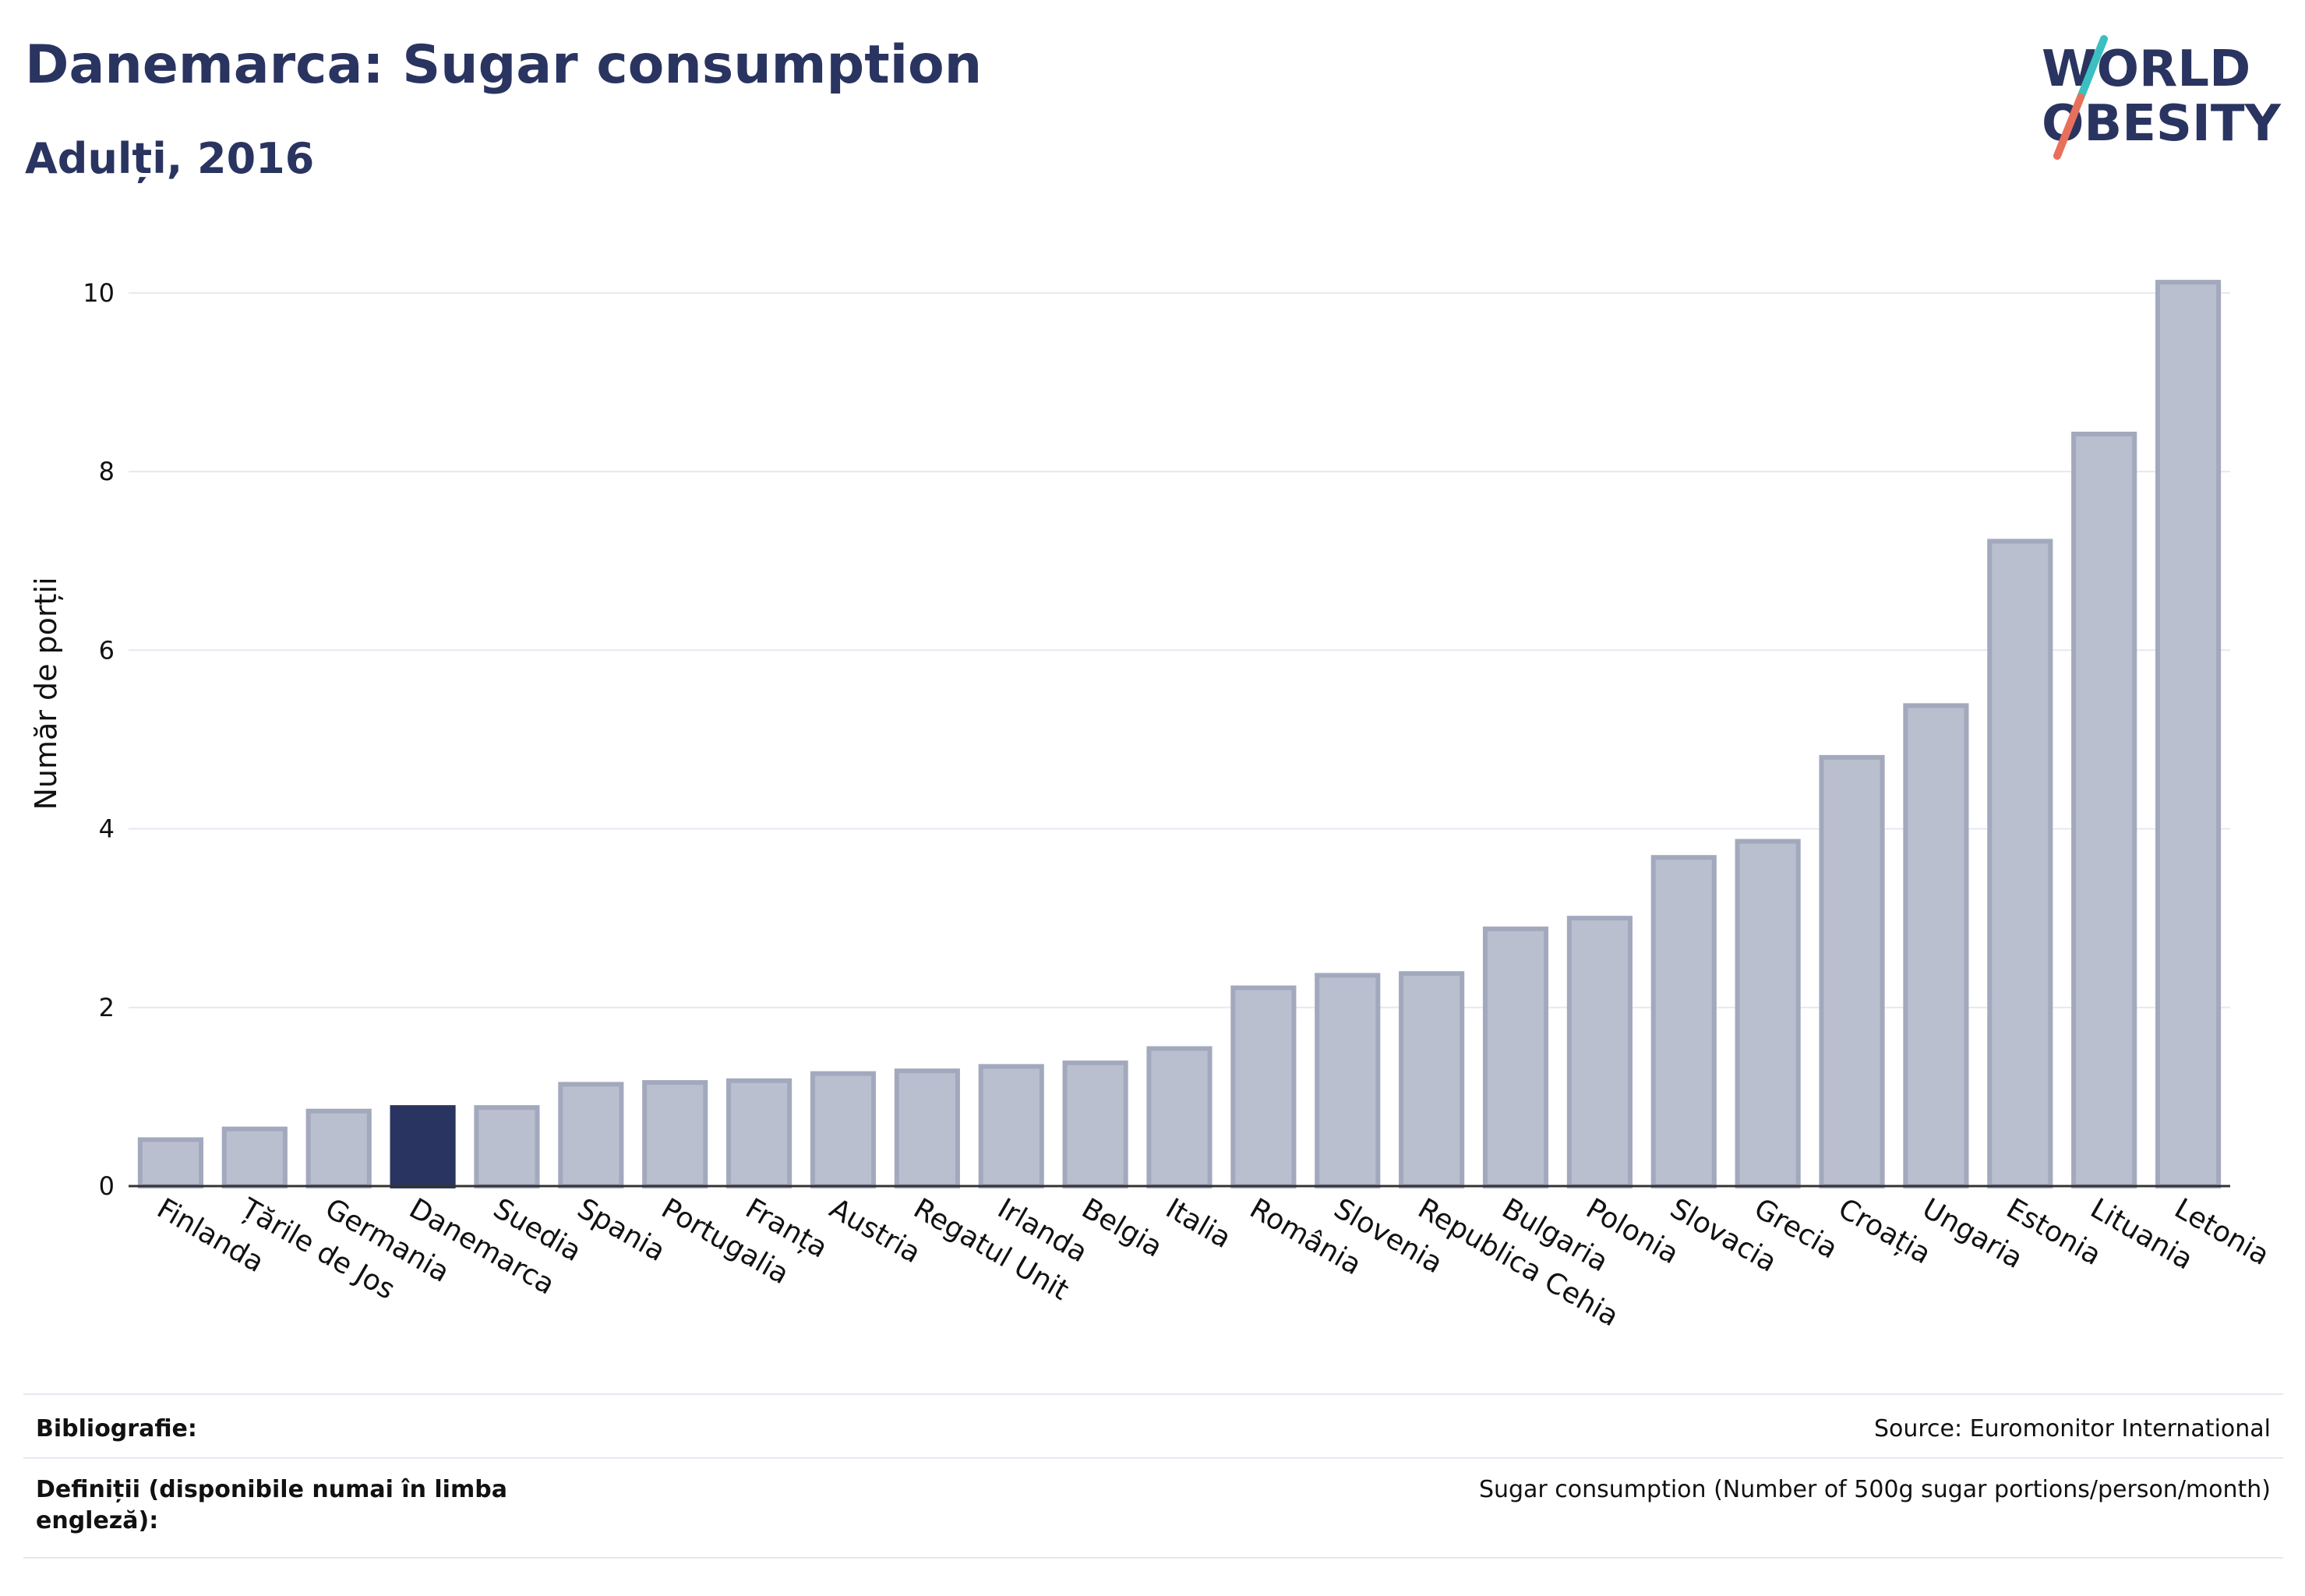  What do you see at coordinates (504, 65) in the screenshot?
I see `chart-title: Danemarca: Sugar consumption` at bounding box center [504, 65].